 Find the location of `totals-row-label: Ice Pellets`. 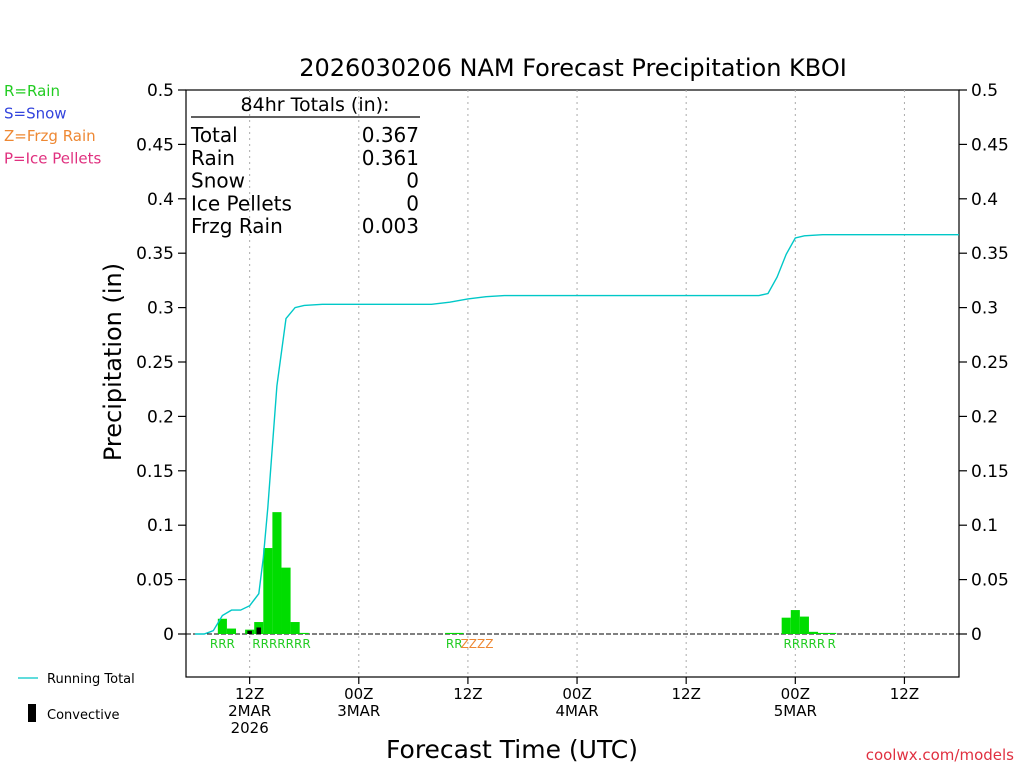

totals-row-label: Ice Pellets is located at coordinates (241, 203).